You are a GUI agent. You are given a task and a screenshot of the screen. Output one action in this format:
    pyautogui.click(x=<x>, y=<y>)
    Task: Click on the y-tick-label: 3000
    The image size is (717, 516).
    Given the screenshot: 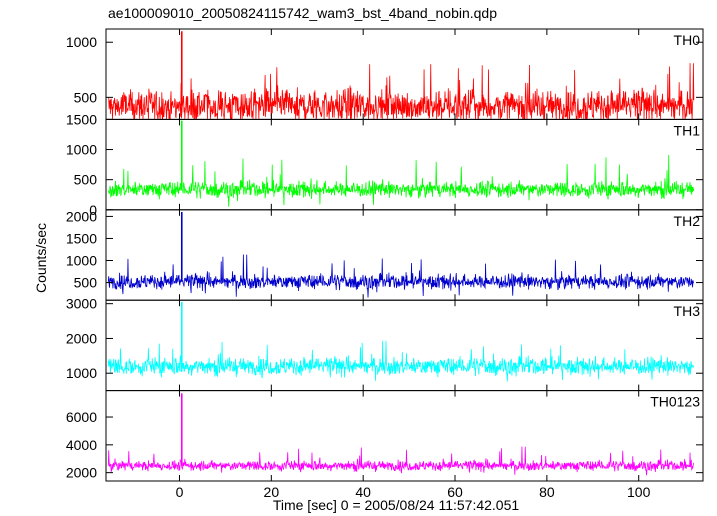 What is the action you would take?
    pyautogui.click(x=81, y=304)
    